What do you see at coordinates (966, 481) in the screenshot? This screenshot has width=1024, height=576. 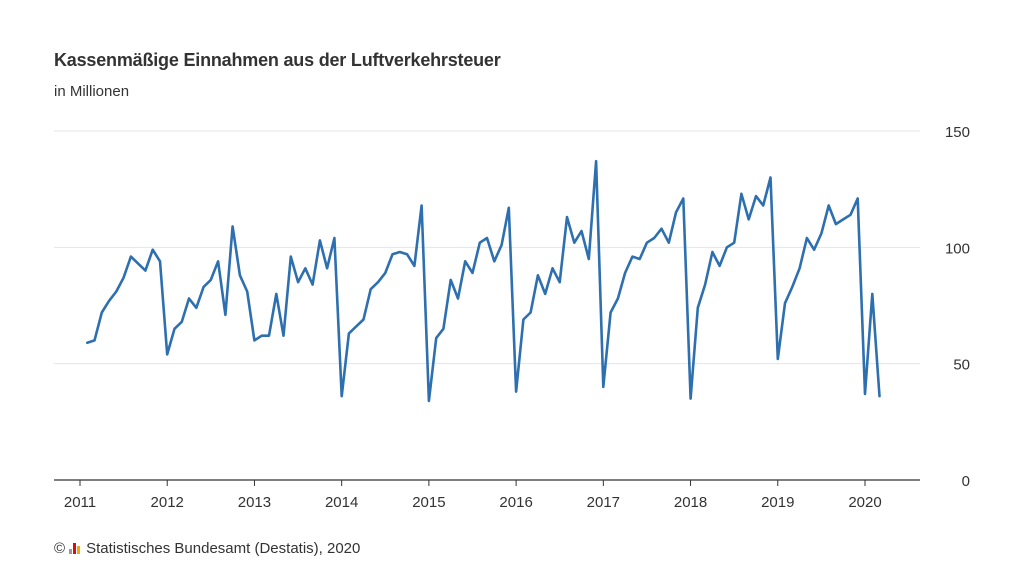 I see `y-tick-label: 0` at bounding box center [966, 481].